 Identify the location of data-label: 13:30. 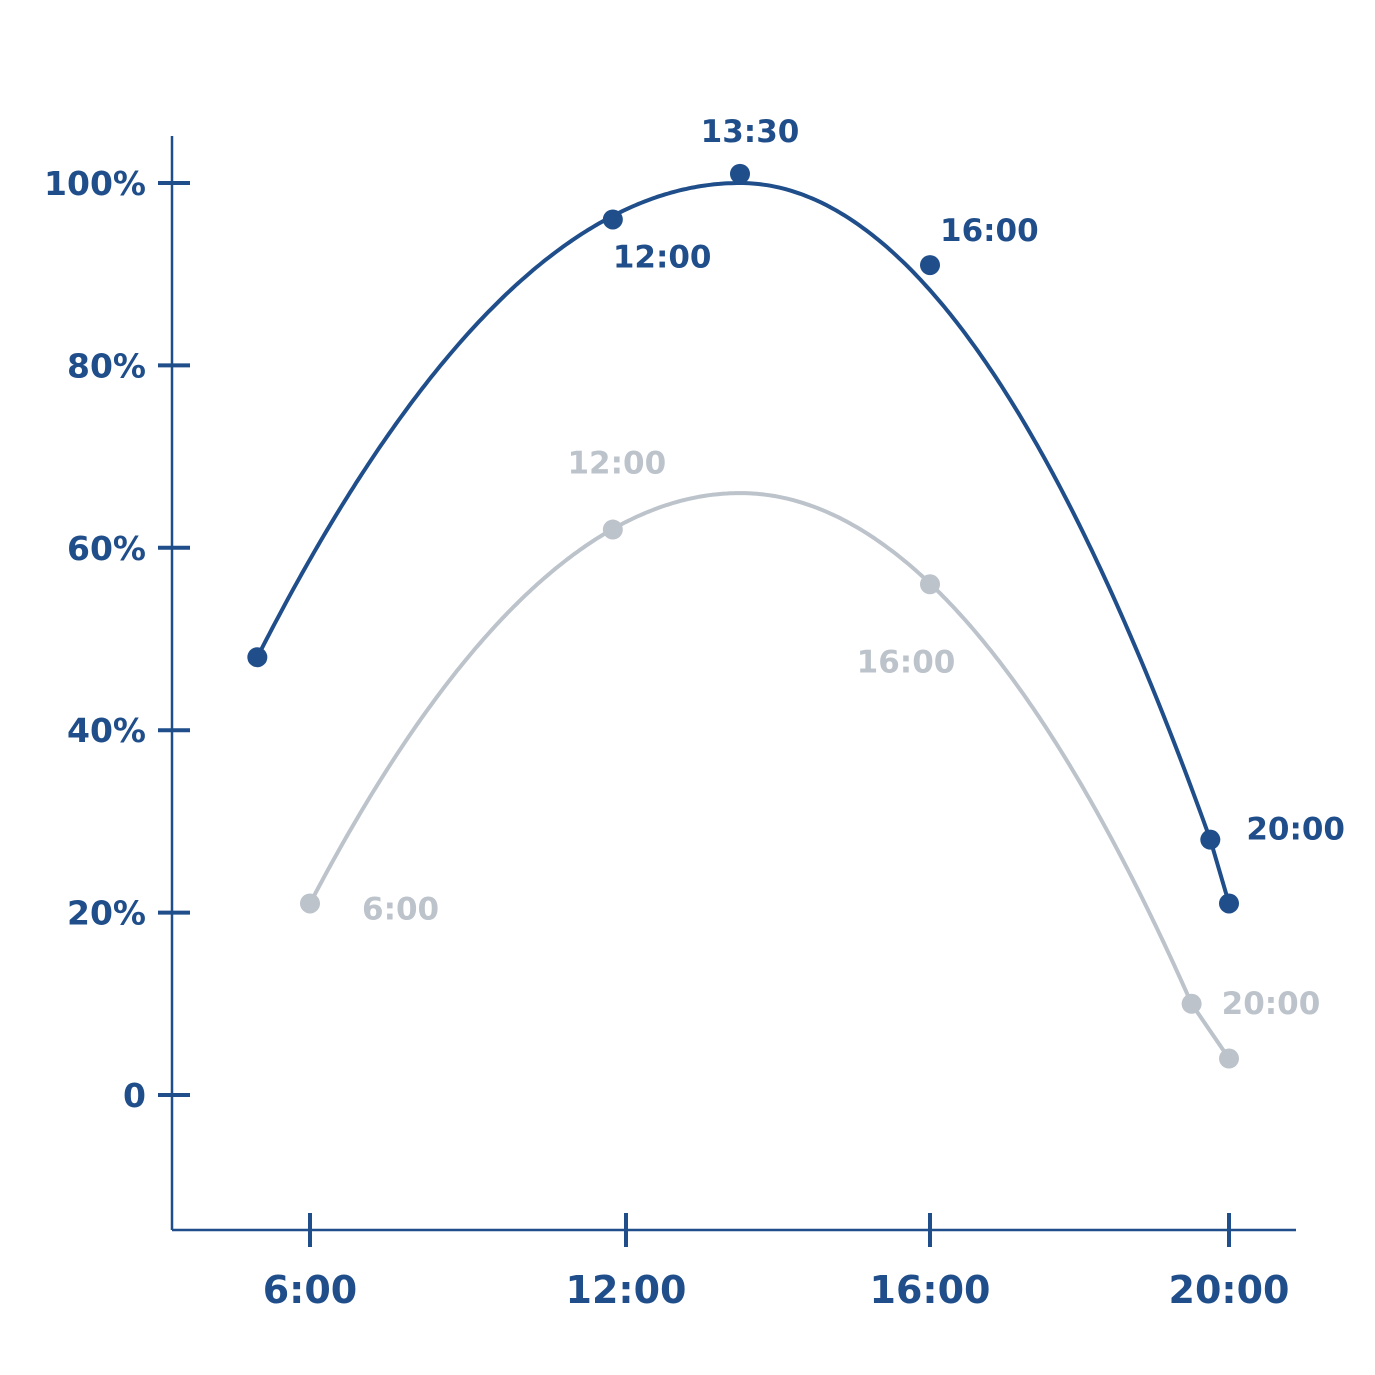
(750, 132).